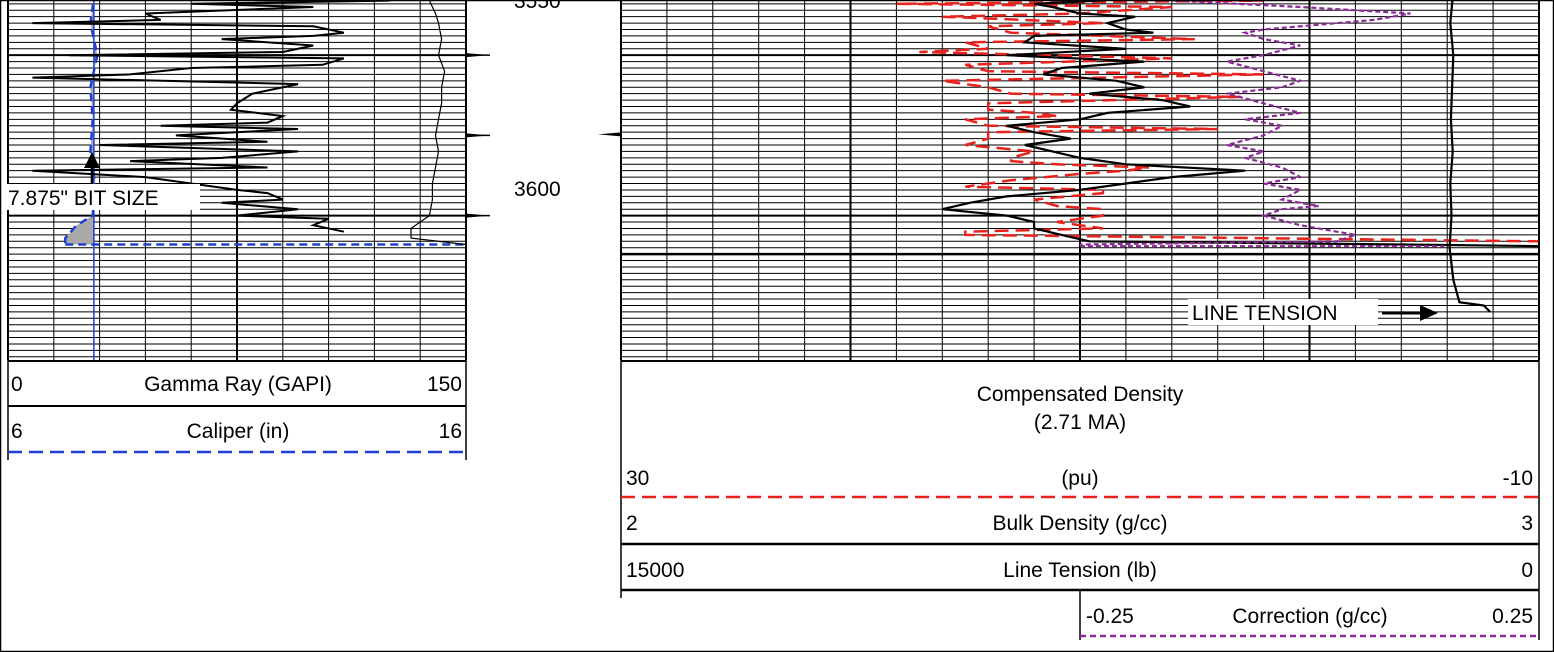  What do you see at coordinates (1527, 523) in the screenshot?
I see `bulk-density-max: 3` at bounding box center [1527, 523].